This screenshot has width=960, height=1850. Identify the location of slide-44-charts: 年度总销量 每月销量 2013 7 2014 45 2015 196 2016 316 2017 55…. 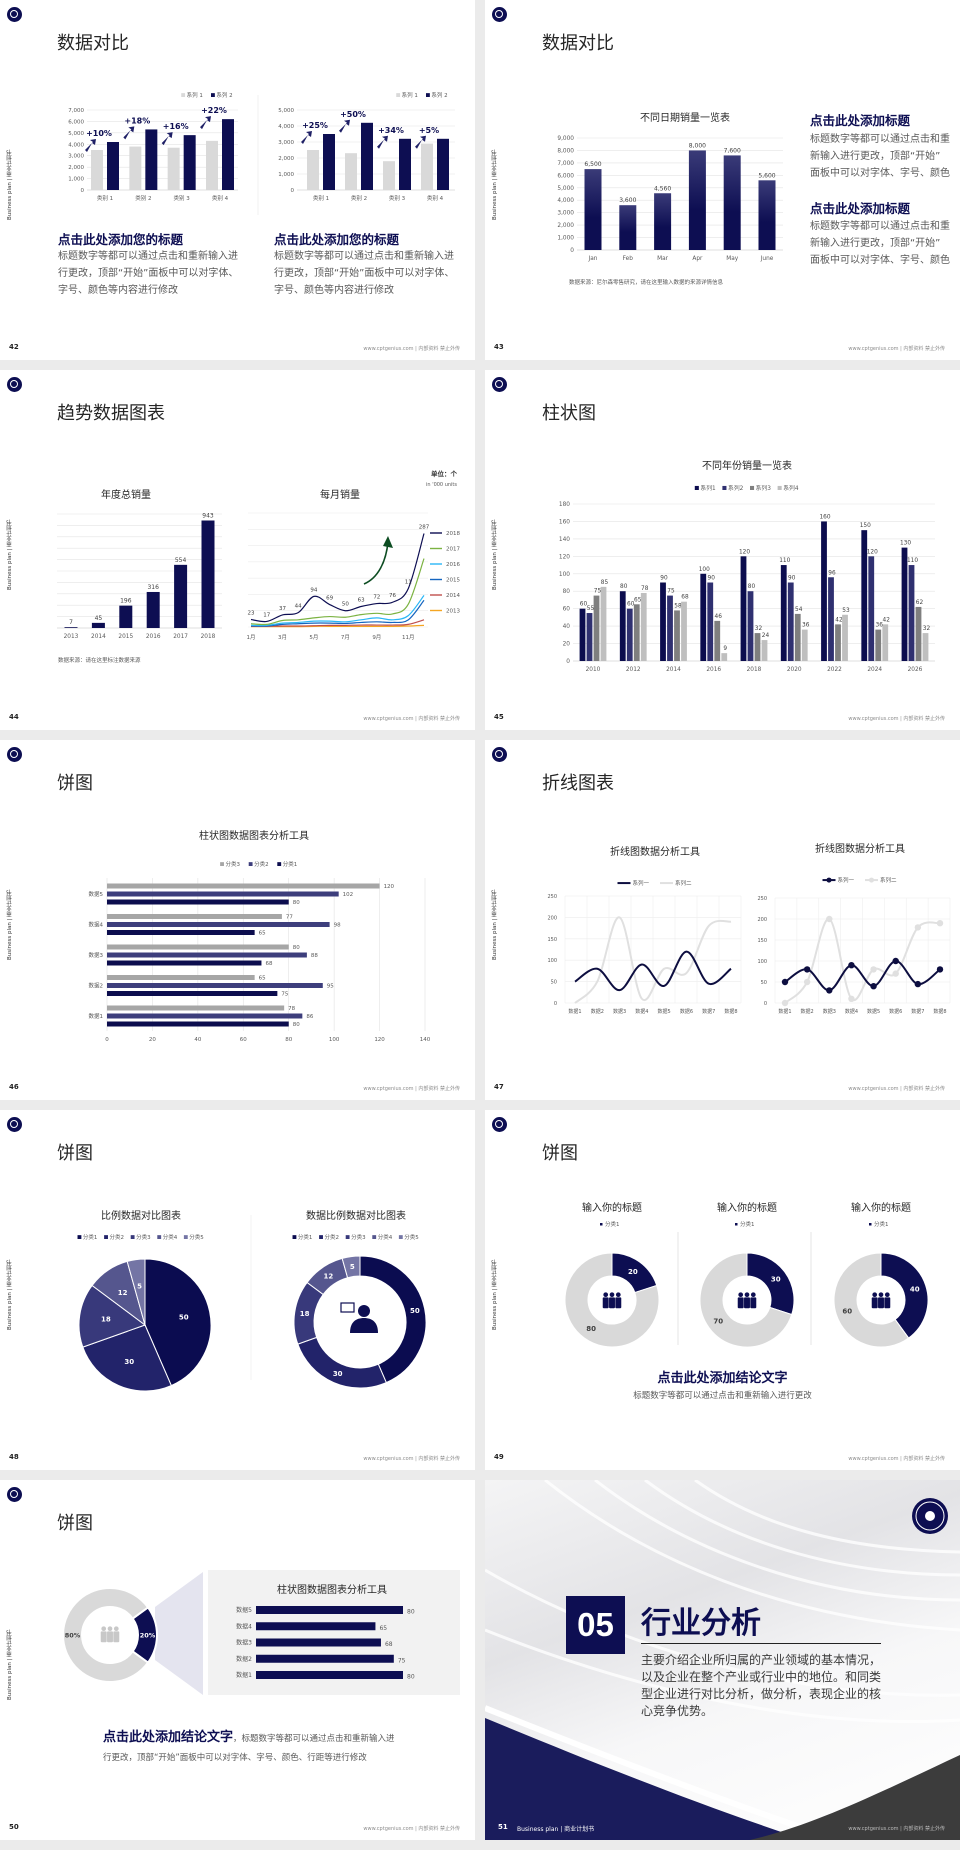
(258, 564).